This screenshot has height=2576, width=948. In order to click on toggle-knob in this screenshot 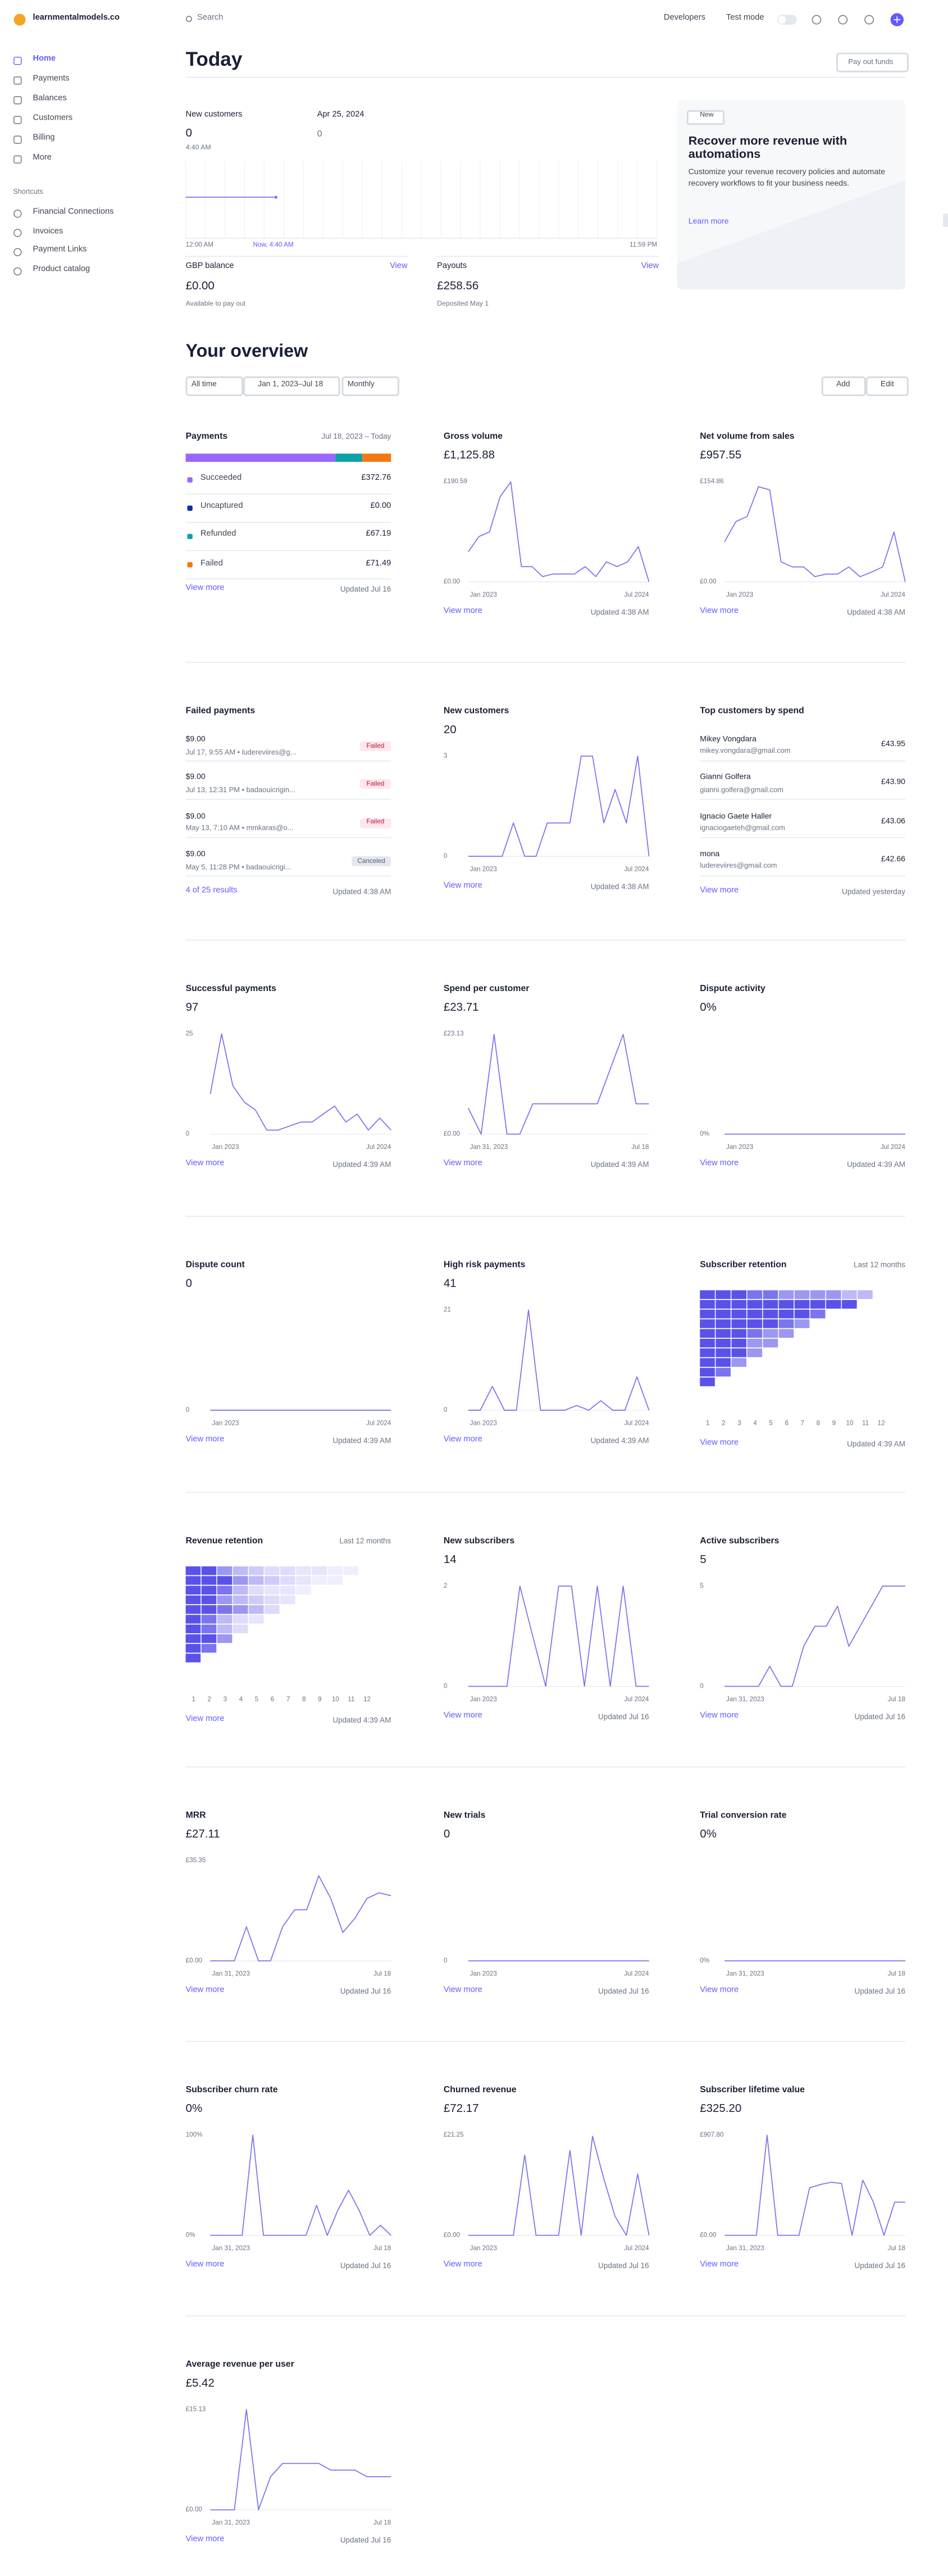, I will do `click(782, 20)`.